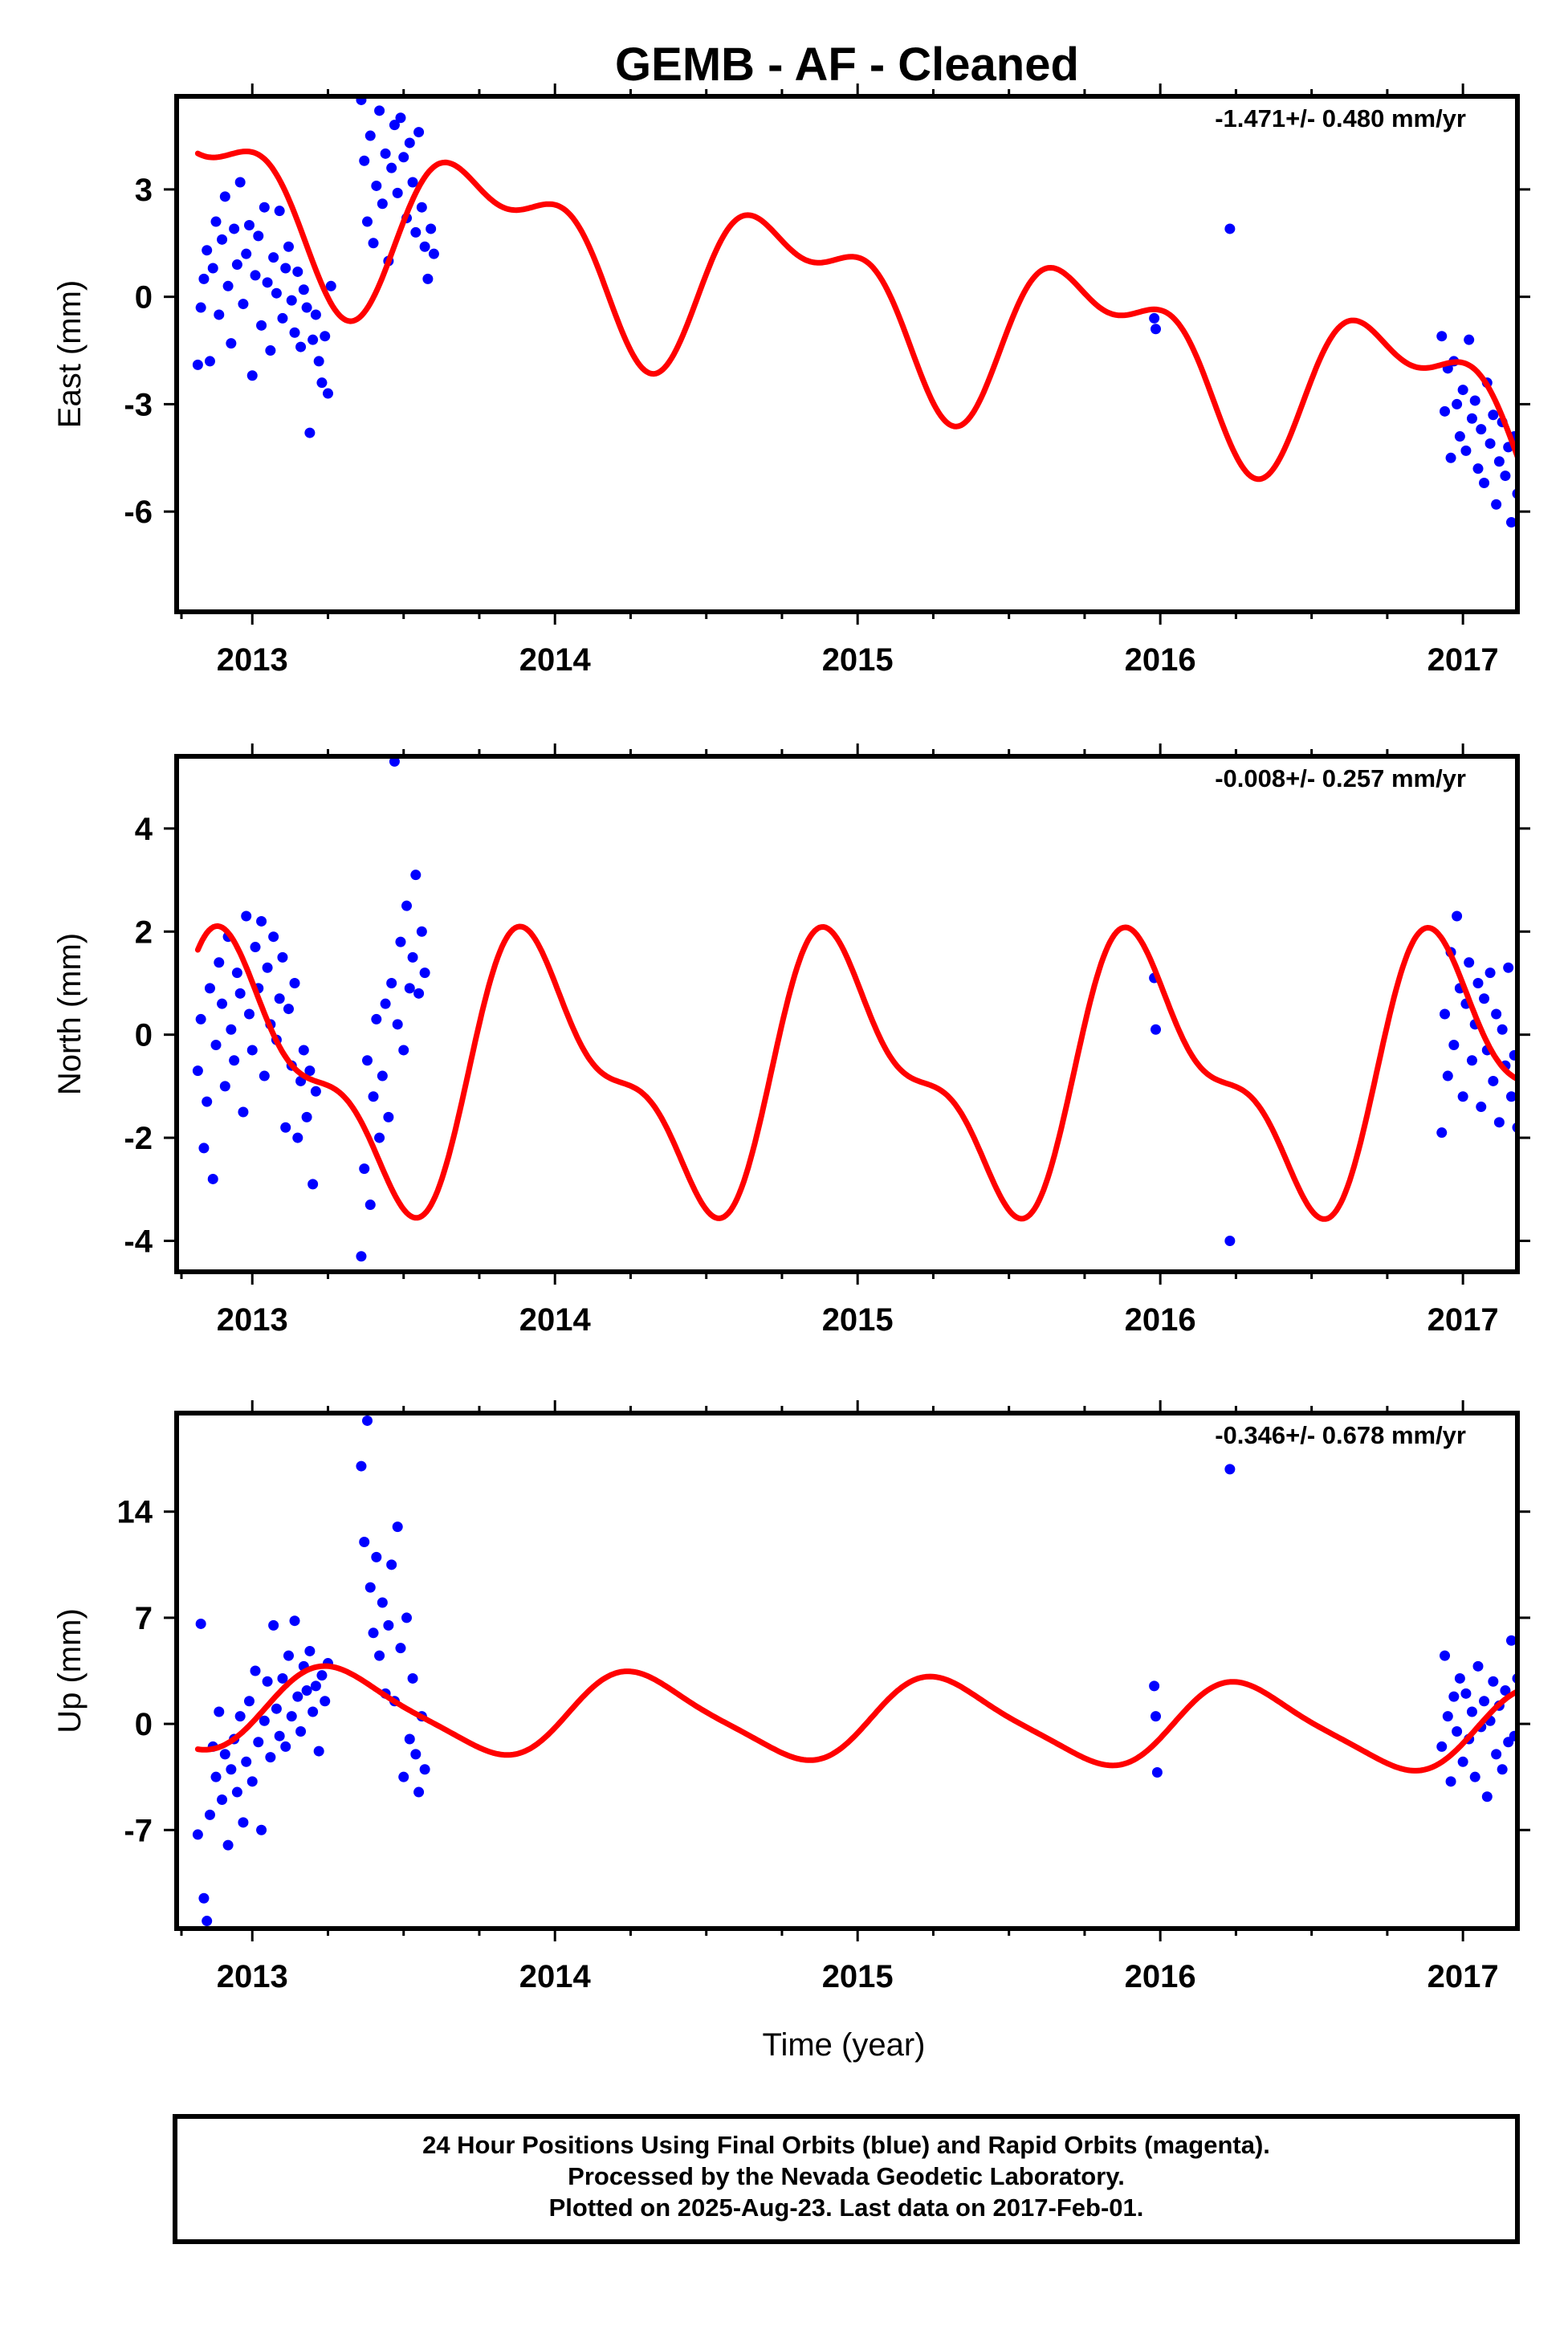 The image size is (1568, 2330). Describe the element at coordinates (844, 2045) in the screenshot. I see `x-axis-label: Time (year)` at that location.